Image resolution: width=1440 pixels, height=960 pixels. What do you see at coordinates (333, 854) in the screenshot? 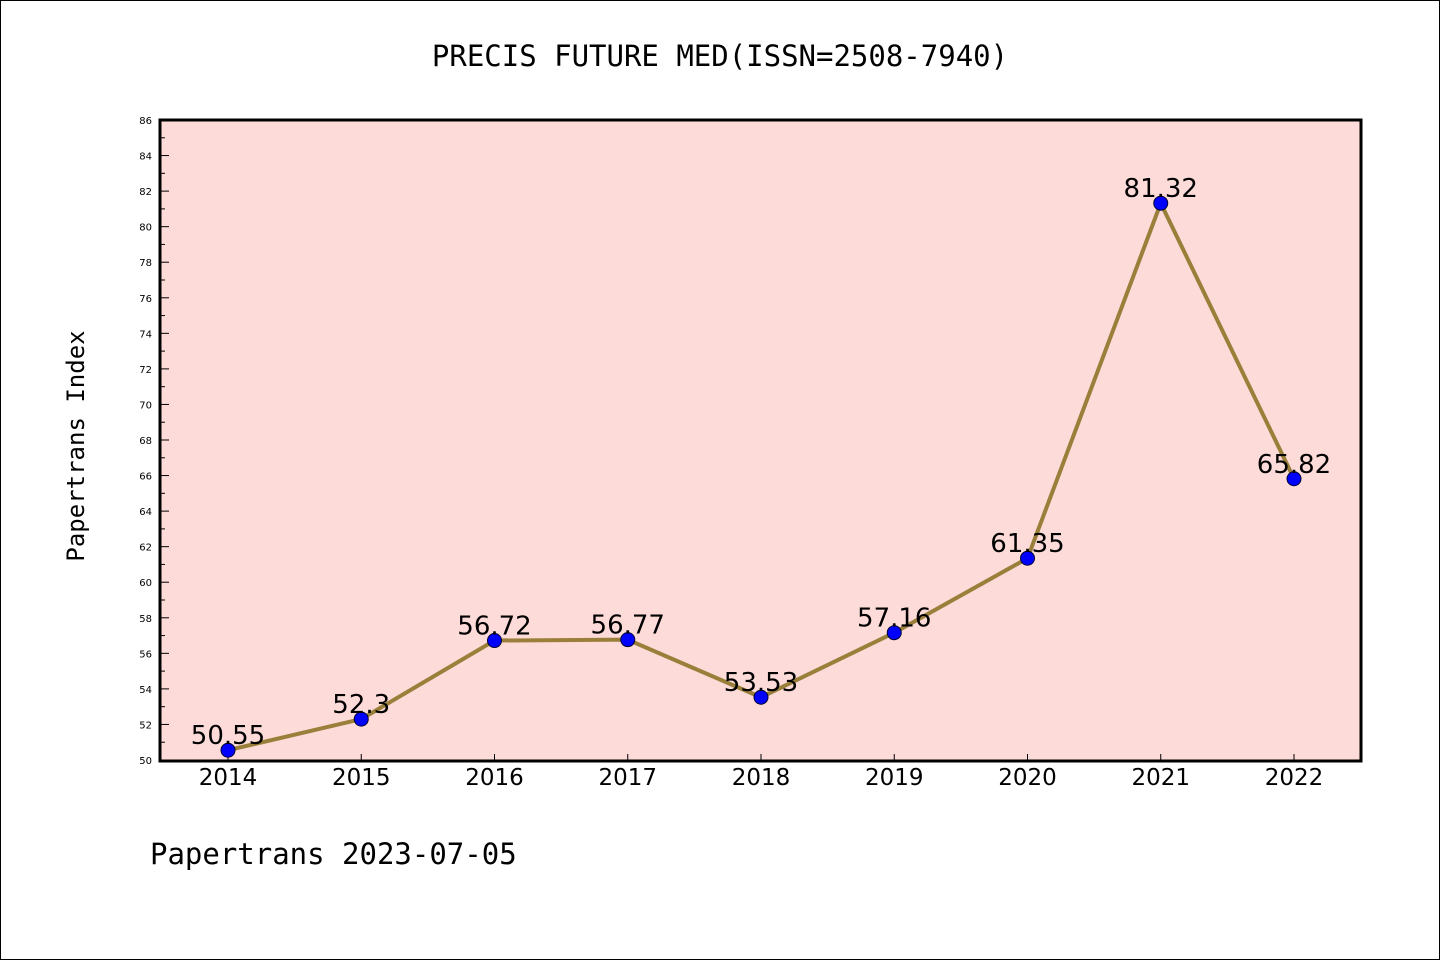
I see `footer-text: Papertrans 2023-07-05` at bounding box center [333, 854].